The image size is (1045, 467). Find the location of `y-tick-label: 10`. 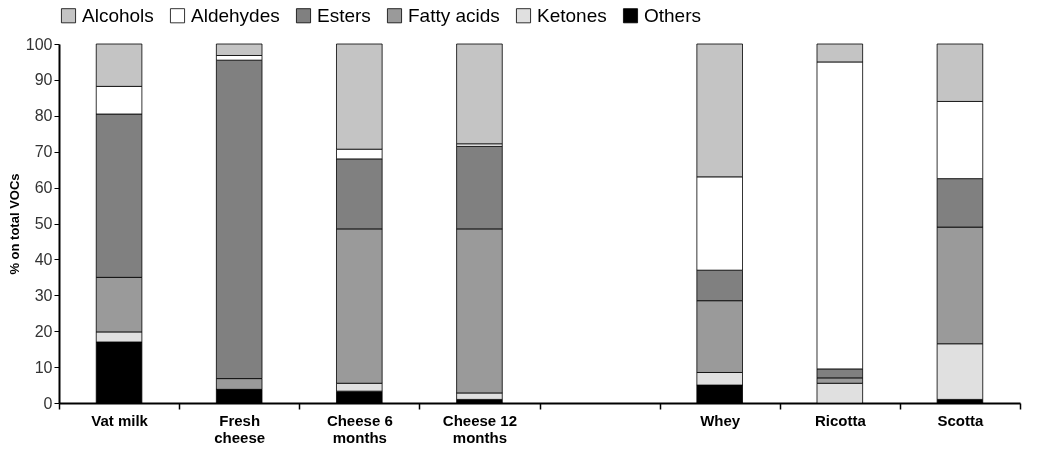

y-tick-label: 10 is located at coordinates (43, 367).